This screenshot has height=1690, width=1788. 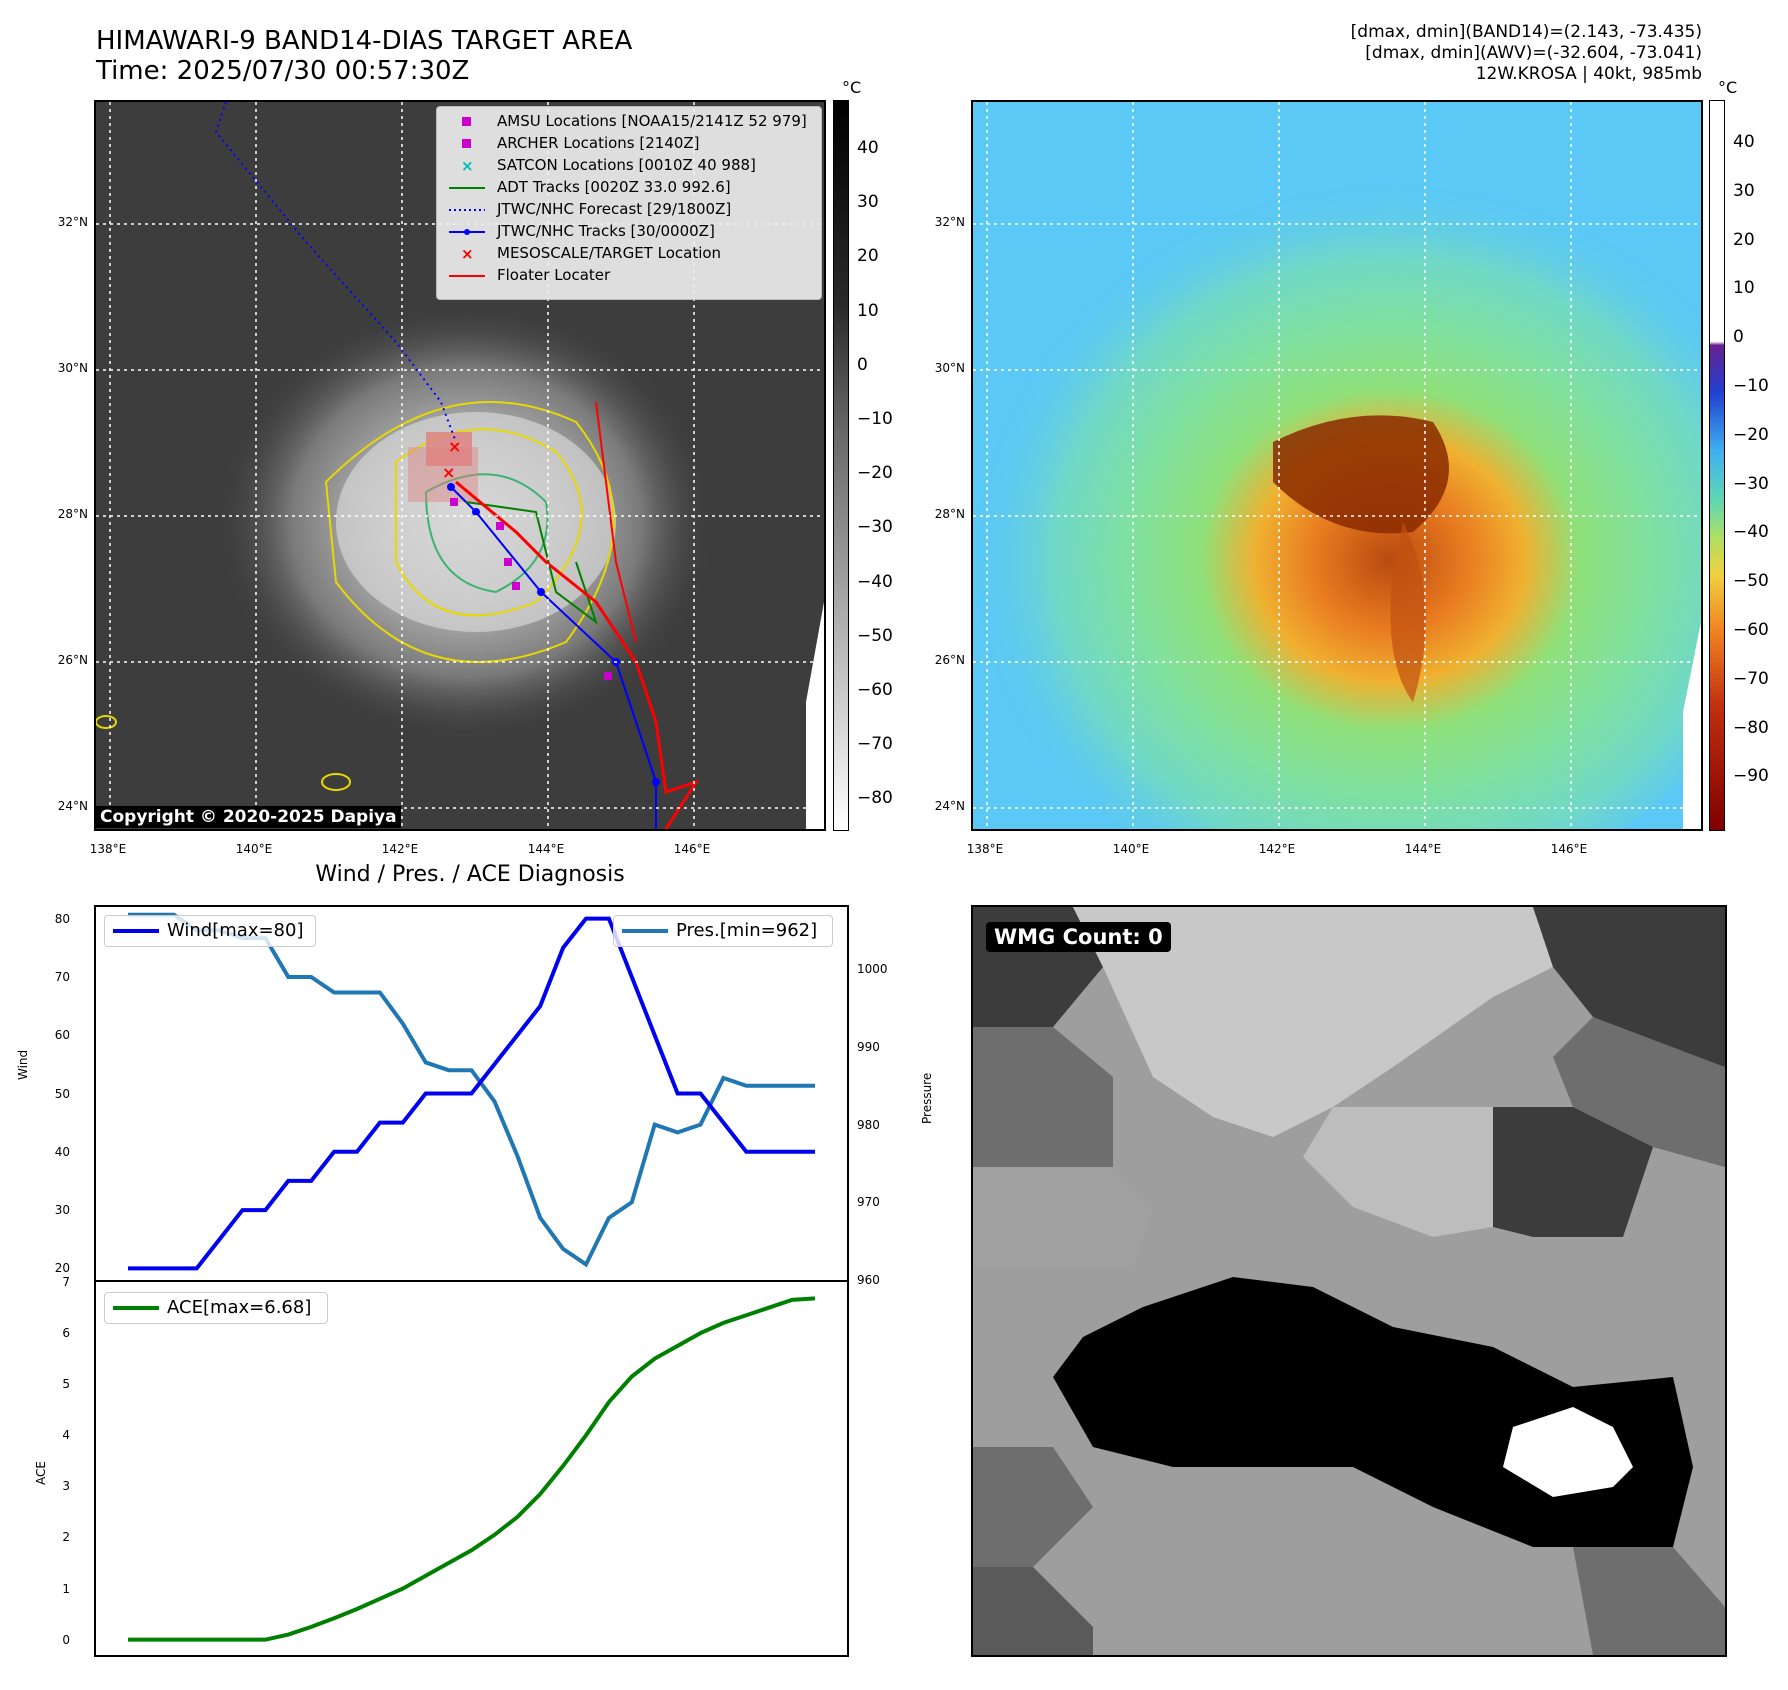 What do you see at coordinates (868, 1280) in the screenshot?
I see `pressure-tick-label: 960` at bounding box center [868, 1280].